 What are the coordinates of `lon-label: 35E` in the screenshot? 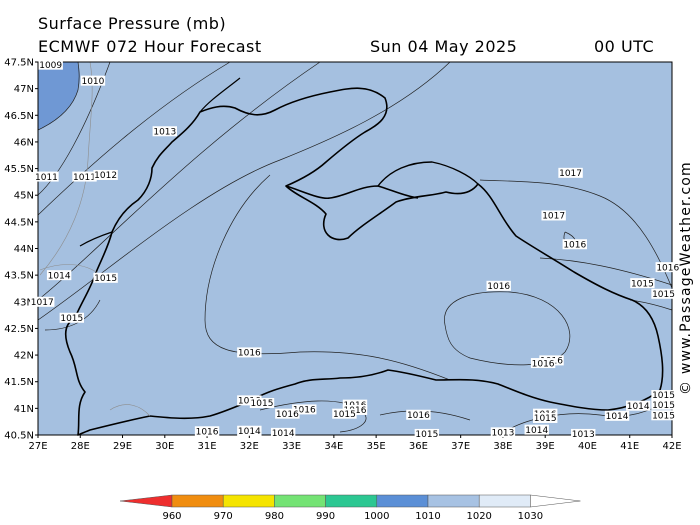 It's located at (376, 446).